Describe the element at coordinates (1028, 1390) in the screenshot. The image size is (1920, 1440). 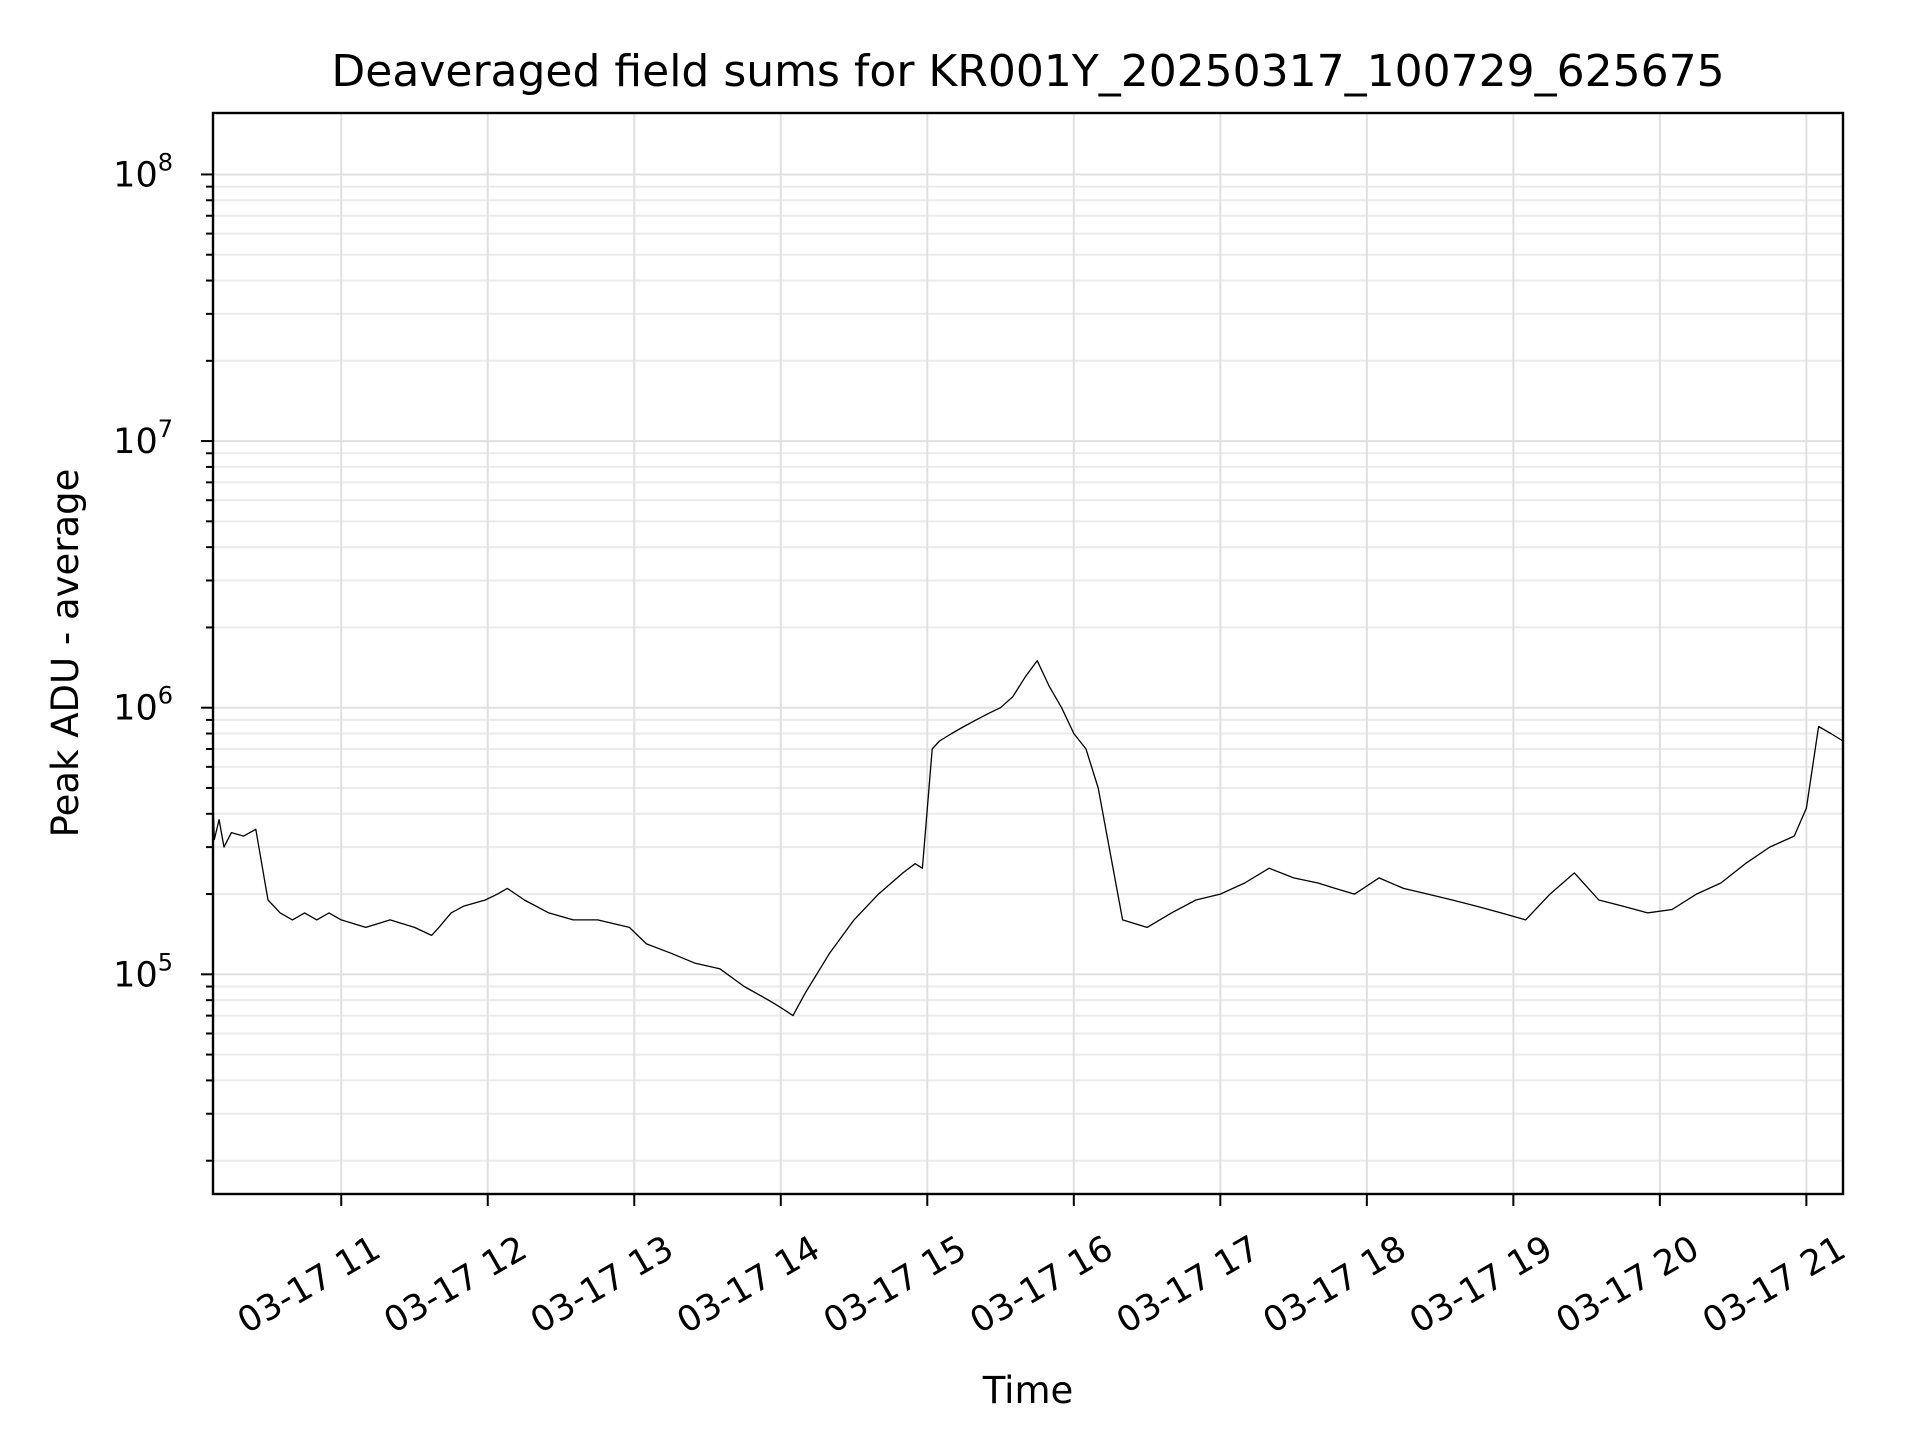
I see `x-axis-label: Time` at that location.